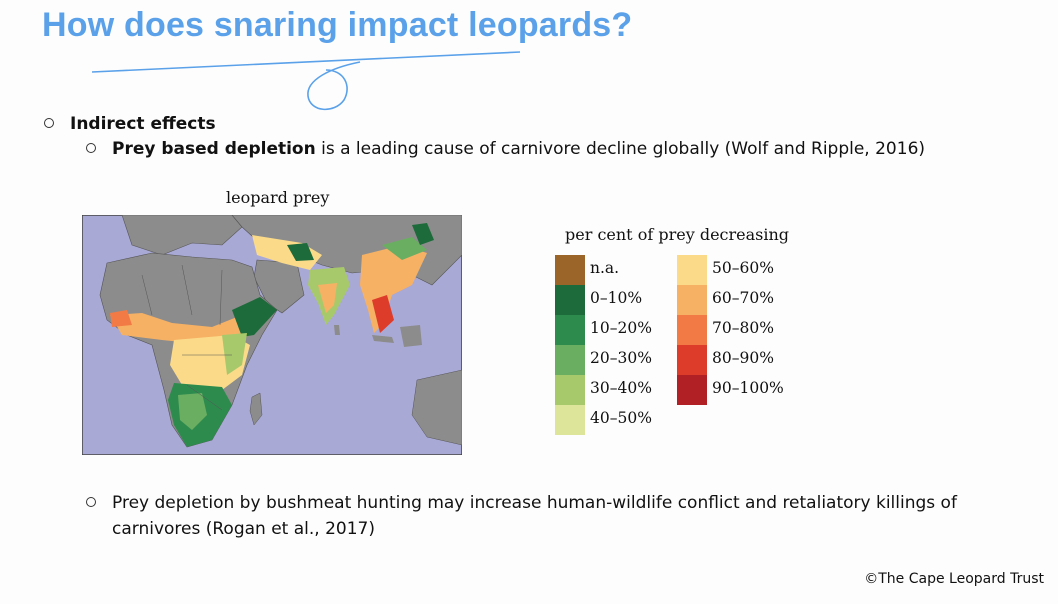 The height and width of the screenshot is (604, 1058). I want to click on credit-text: ©The Cape Leopard Trust, so click(954, 579).